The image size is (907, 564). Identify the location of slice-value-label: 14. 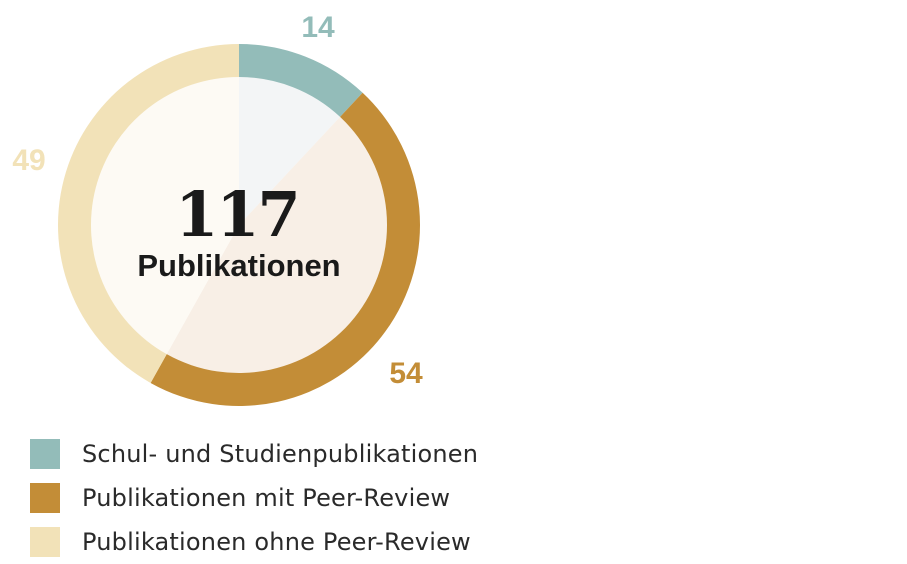
(318, 27).